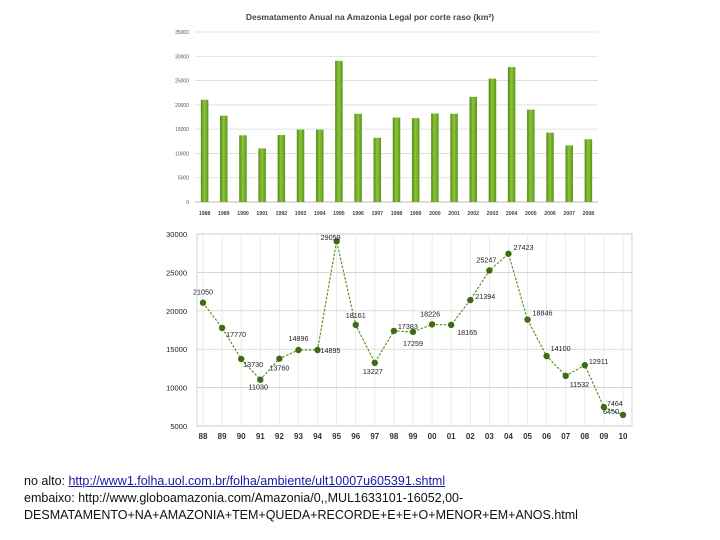  I want to click on bar-1995, so click(339, 131).